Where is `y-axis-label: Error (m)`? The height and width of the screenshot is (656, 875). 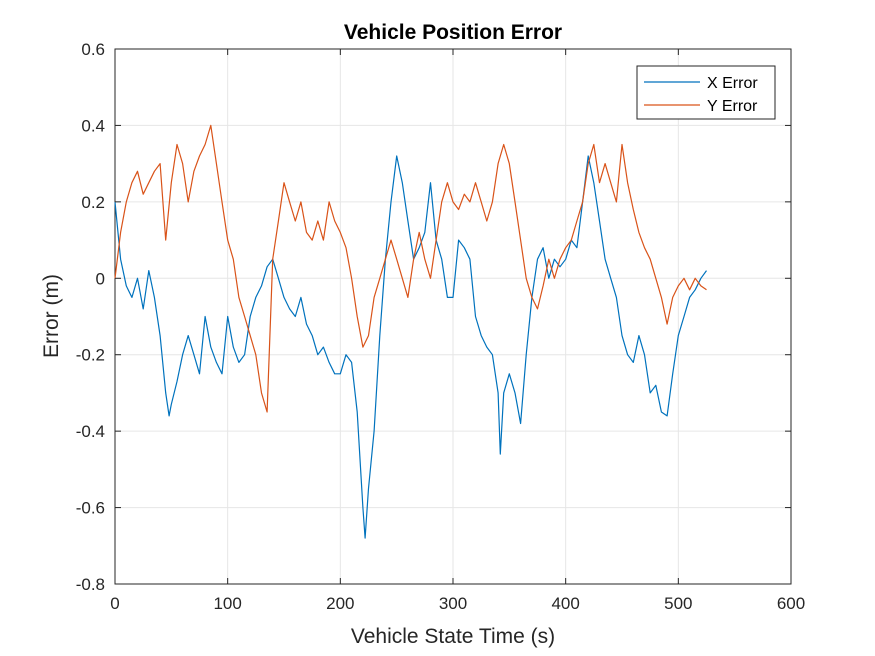
y-axis-label: Error (m) is located at coordinates (51, 316).